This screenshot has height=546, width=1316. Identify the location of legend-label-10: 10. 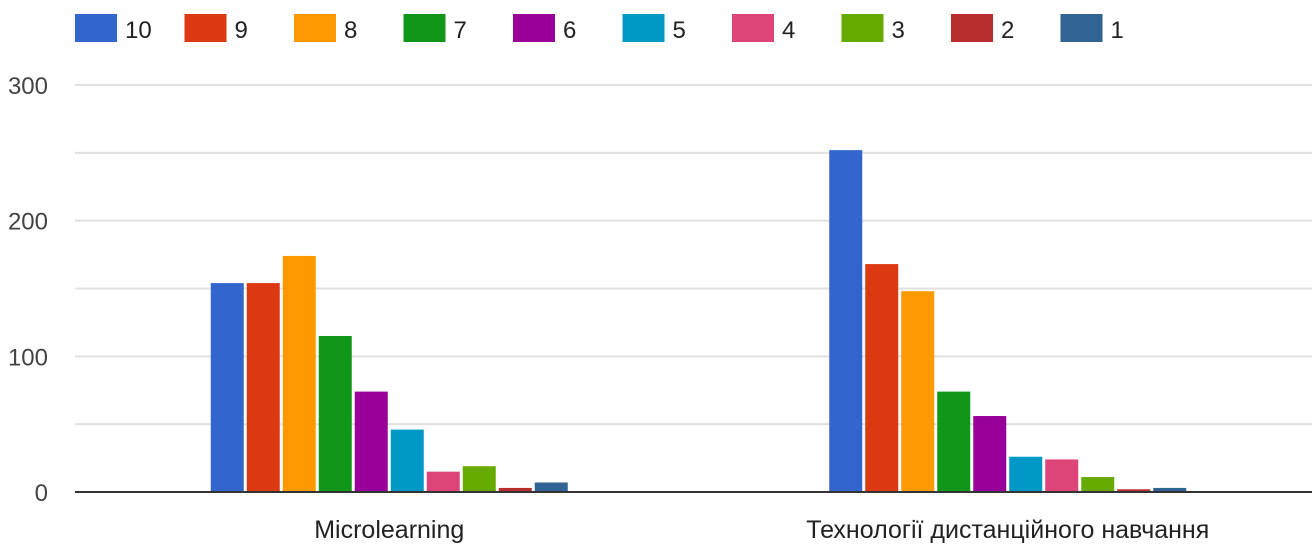
(138, 30).